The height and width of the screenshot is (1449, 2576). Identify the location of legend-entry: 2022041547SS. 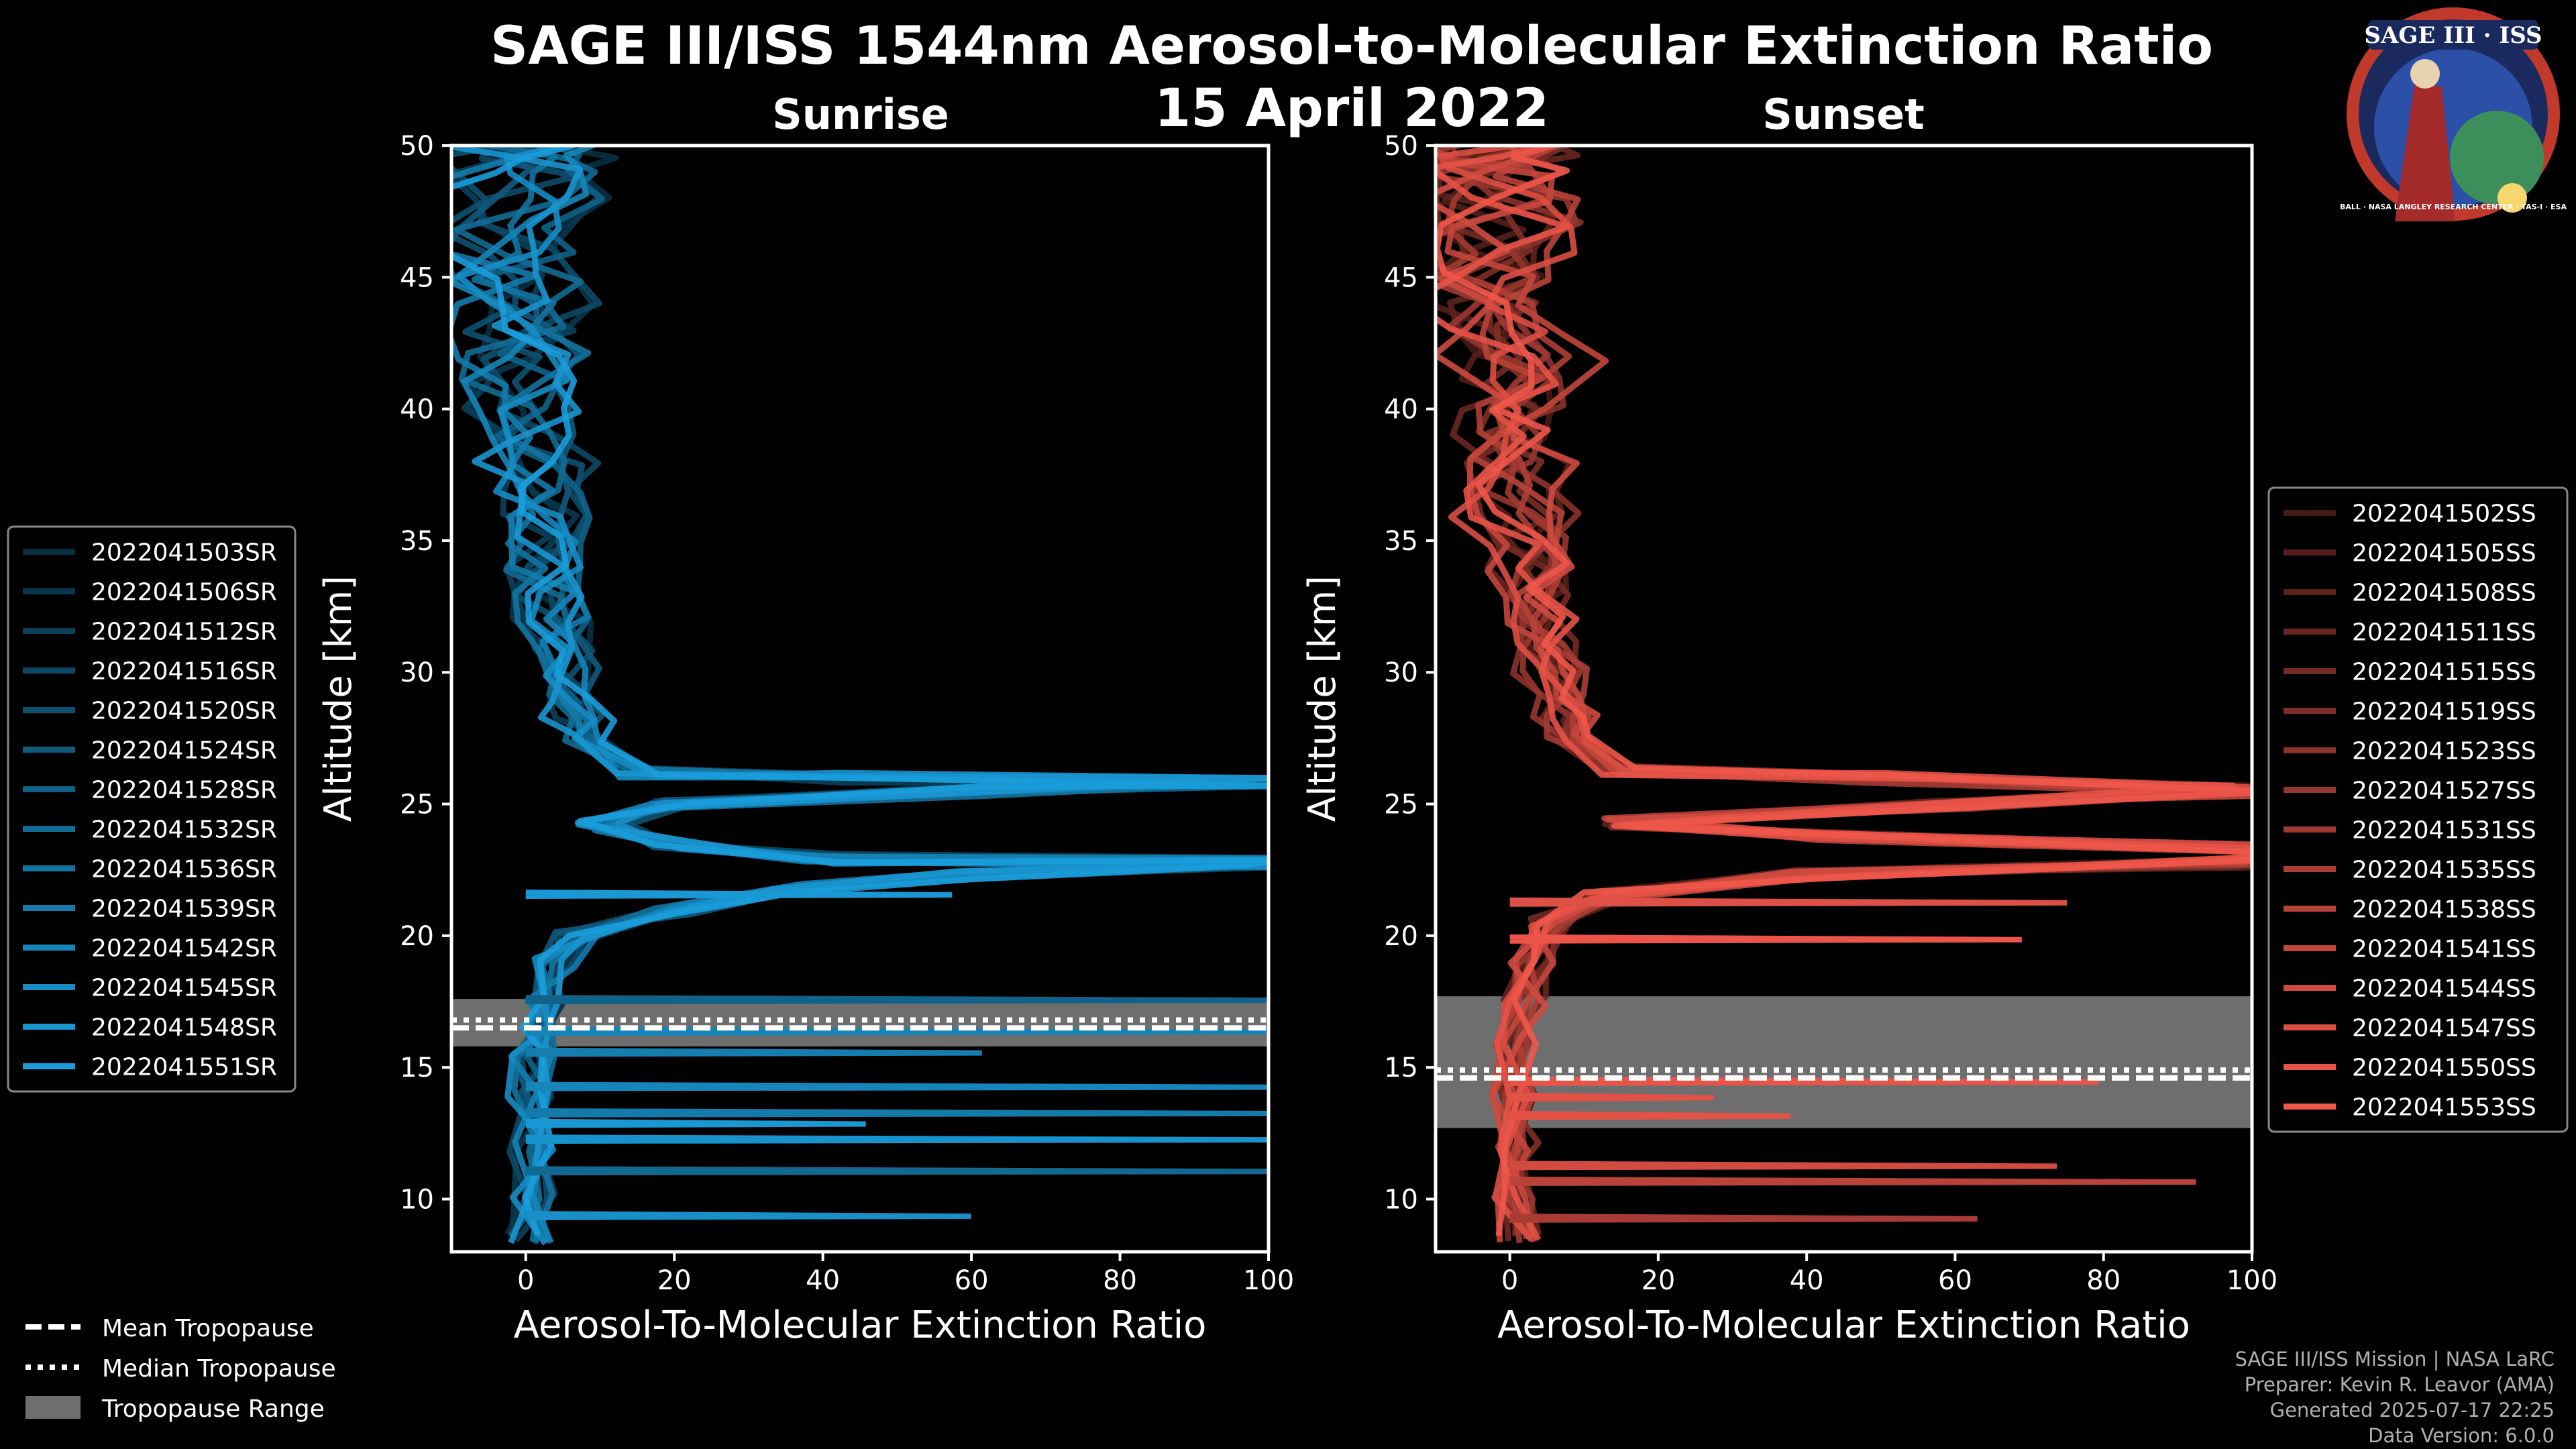
(2444, 1028).